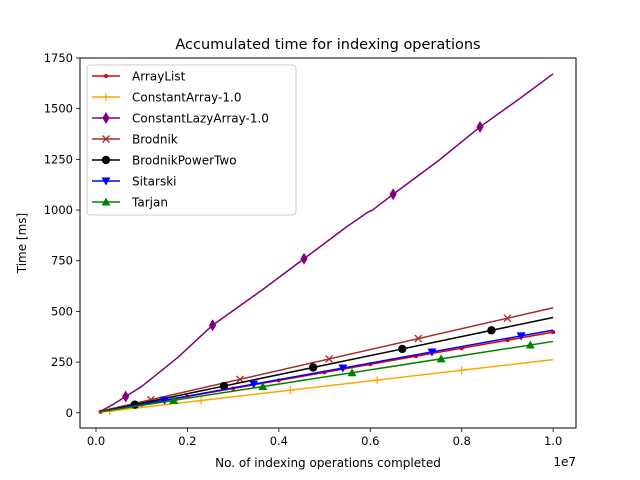 This screenshot has height=480, width=640. What do you see at coordinates (22, 244) in the screenshot?
I see `y-axis-label: Time [ms]` at bounding box center [22, 244].